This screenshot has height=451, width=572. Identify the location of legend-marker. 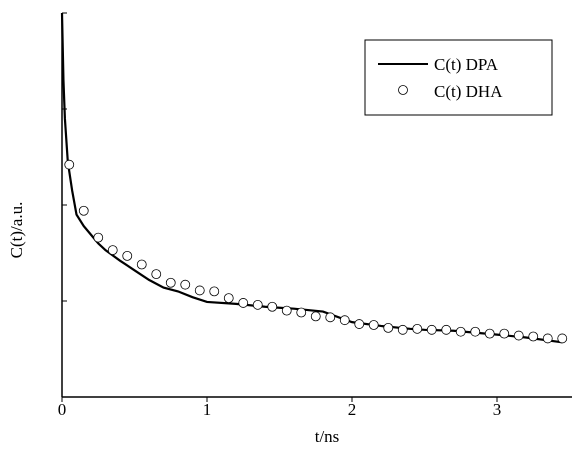
(403, 90).